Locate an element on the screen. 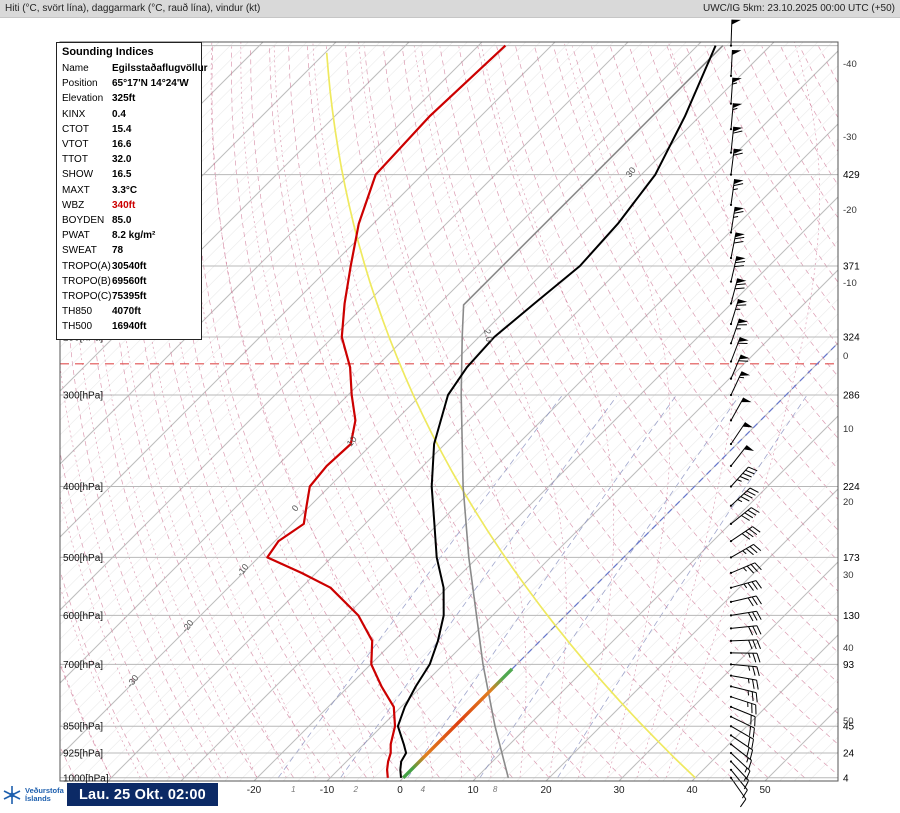  svg-text: 925[hPa] is located at coordinates (83, 754).